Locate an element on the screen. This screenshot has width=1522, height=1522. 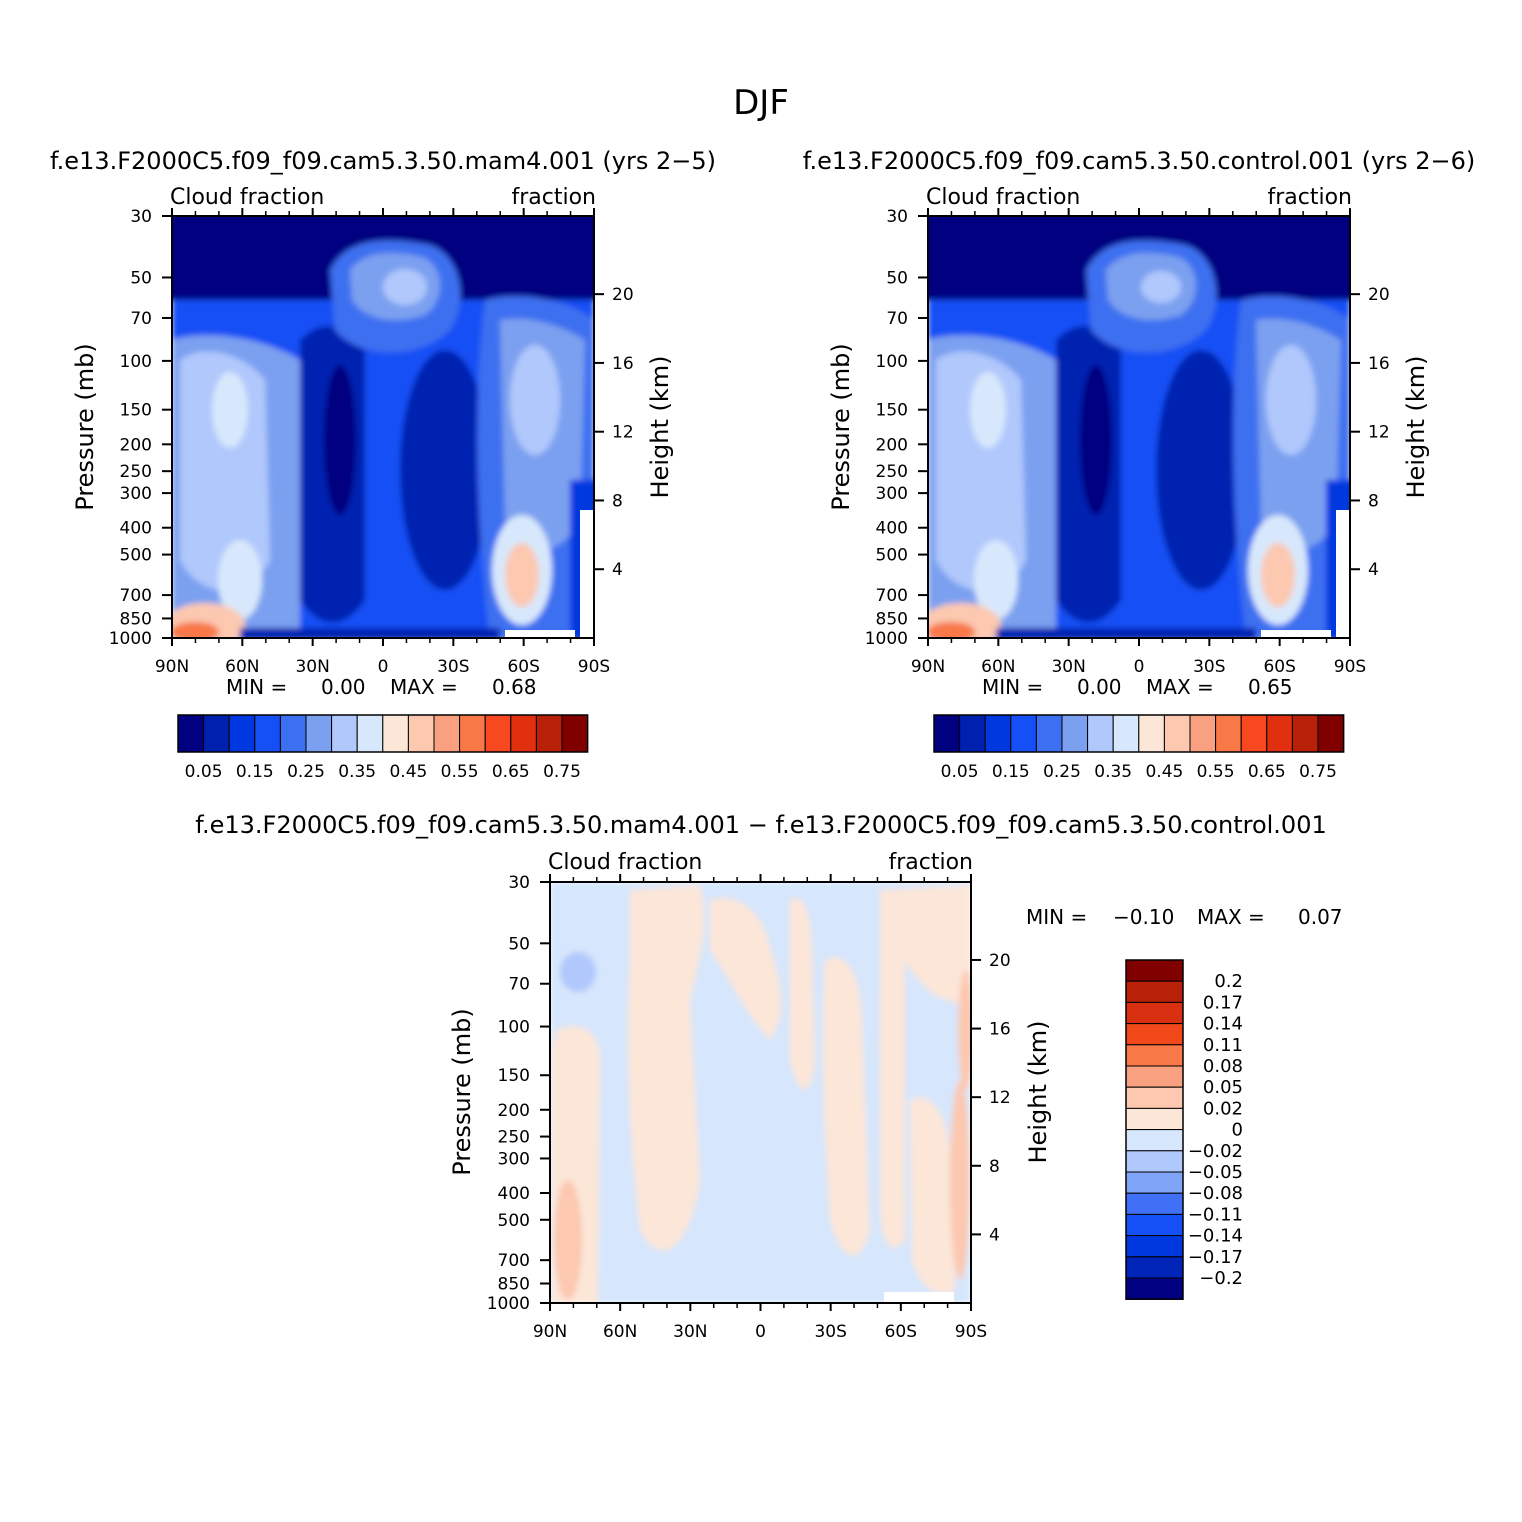
left-string-diff: Cloud fraction is located at coordinates (625, 862).